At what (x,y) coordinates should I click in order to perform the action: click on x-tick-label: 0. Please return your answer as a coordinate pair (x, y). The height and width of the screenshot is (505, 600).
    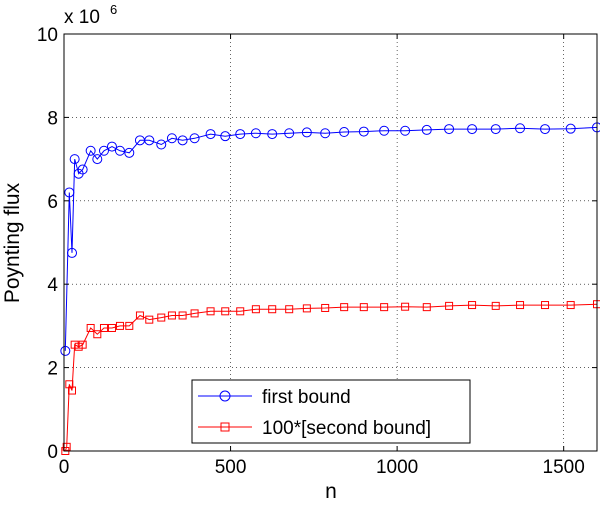
    Looking at the image, I should click on (64, 467).